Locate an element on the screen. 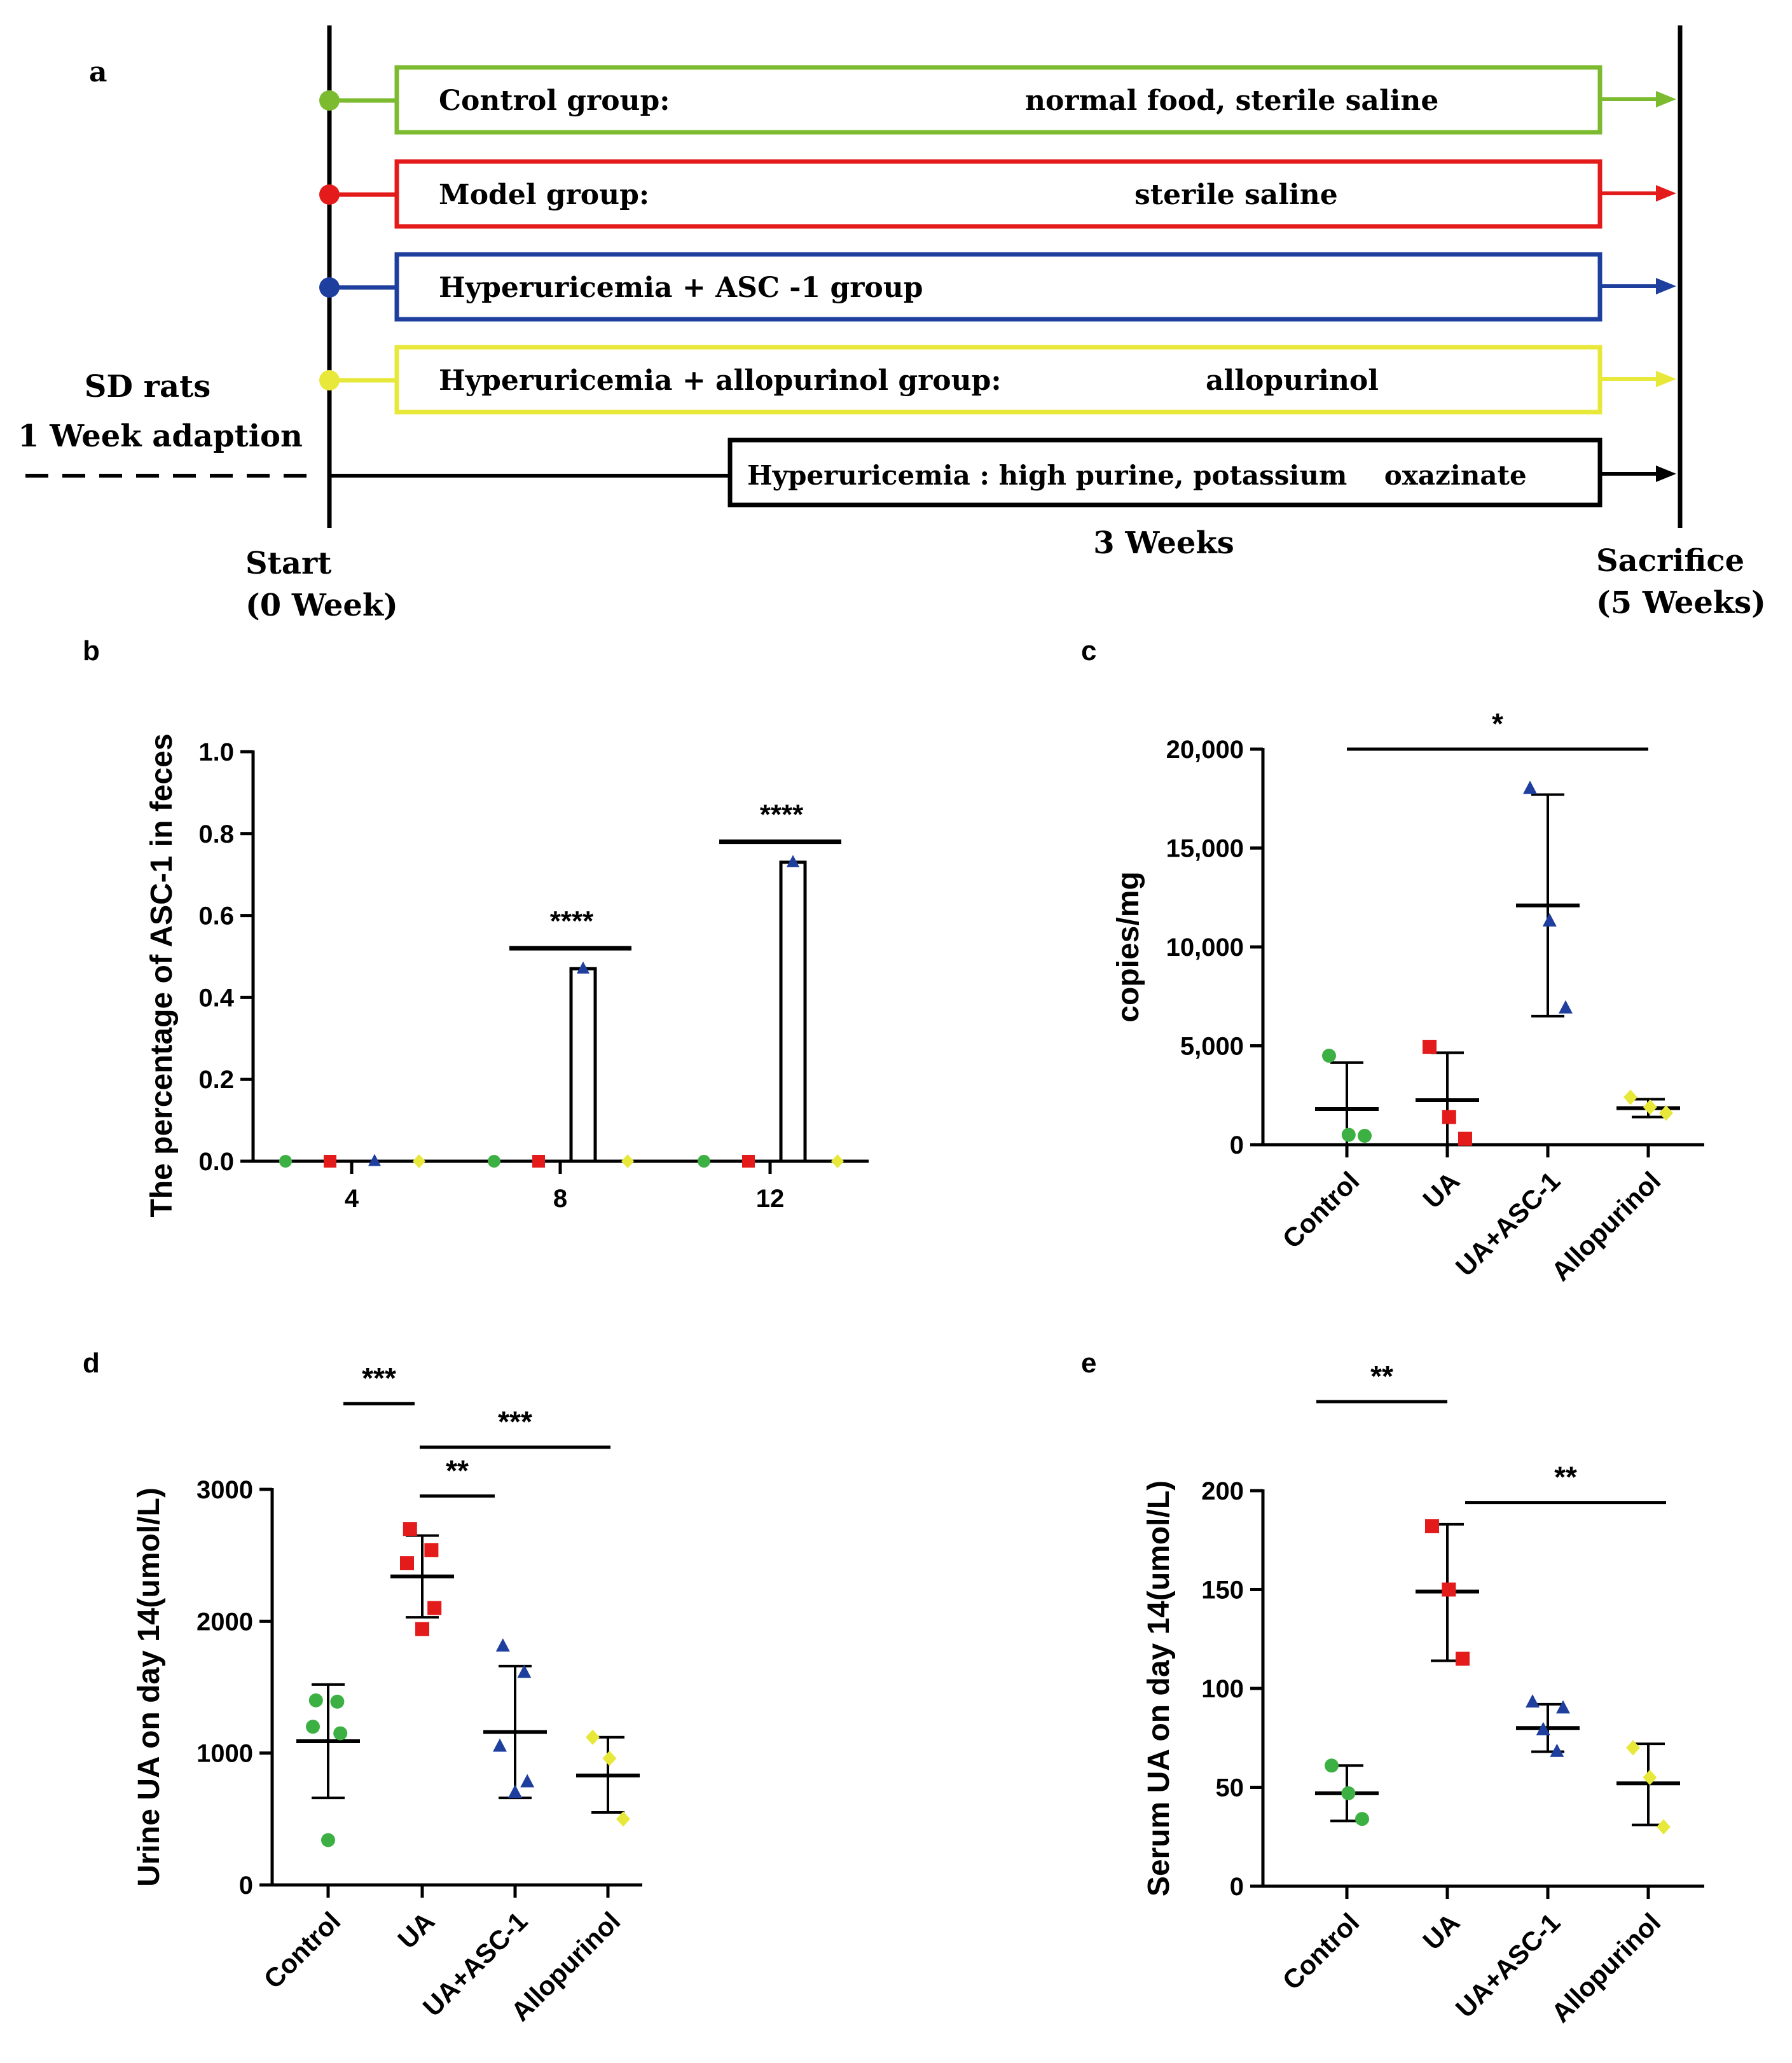  panel-c-label: c is located at coordinates (1088, 650).